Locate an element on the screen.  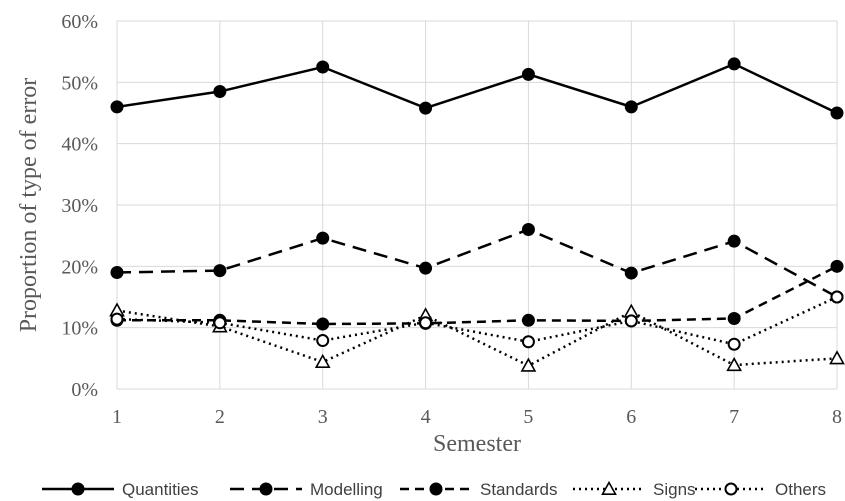
y-tick-label: 10% is located at coordinates (79, 329).